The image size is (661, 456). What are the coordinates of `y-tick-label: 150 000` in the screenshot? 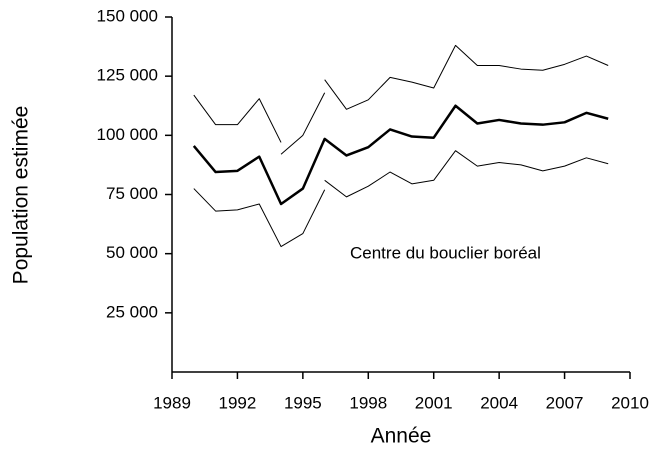 It's located at (127, 15).